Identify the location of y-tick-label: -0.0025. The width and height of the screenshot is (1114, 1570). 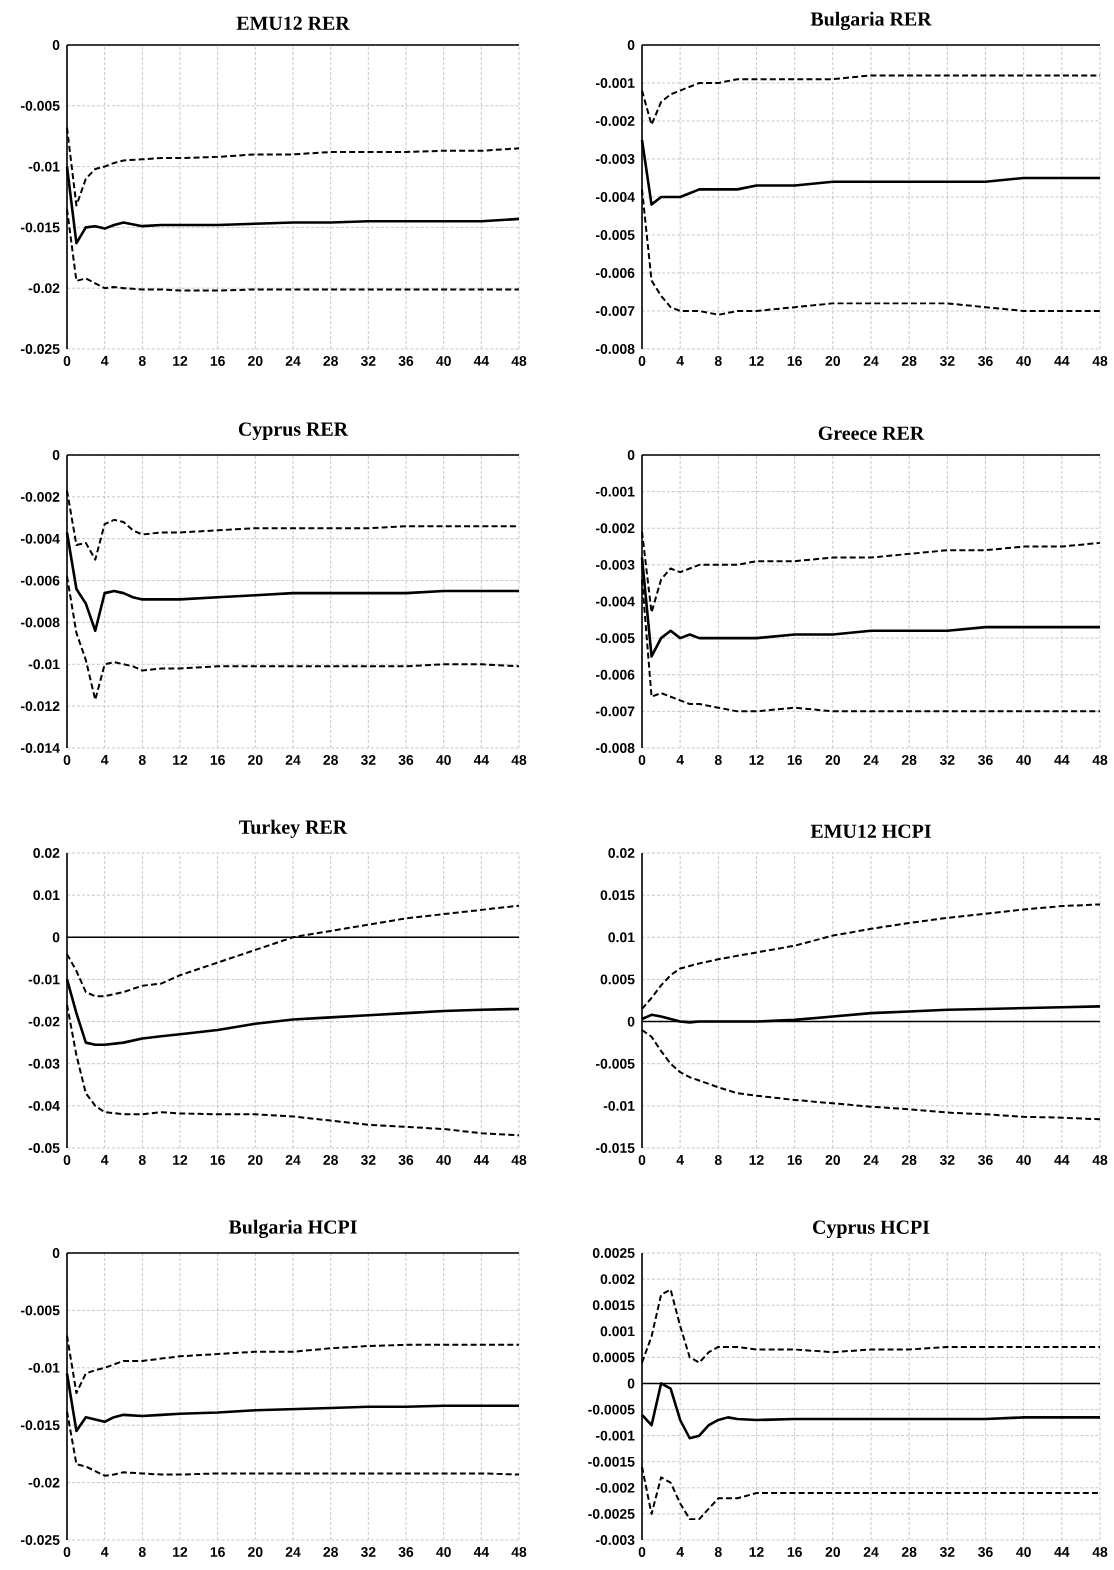
(611, 1513).